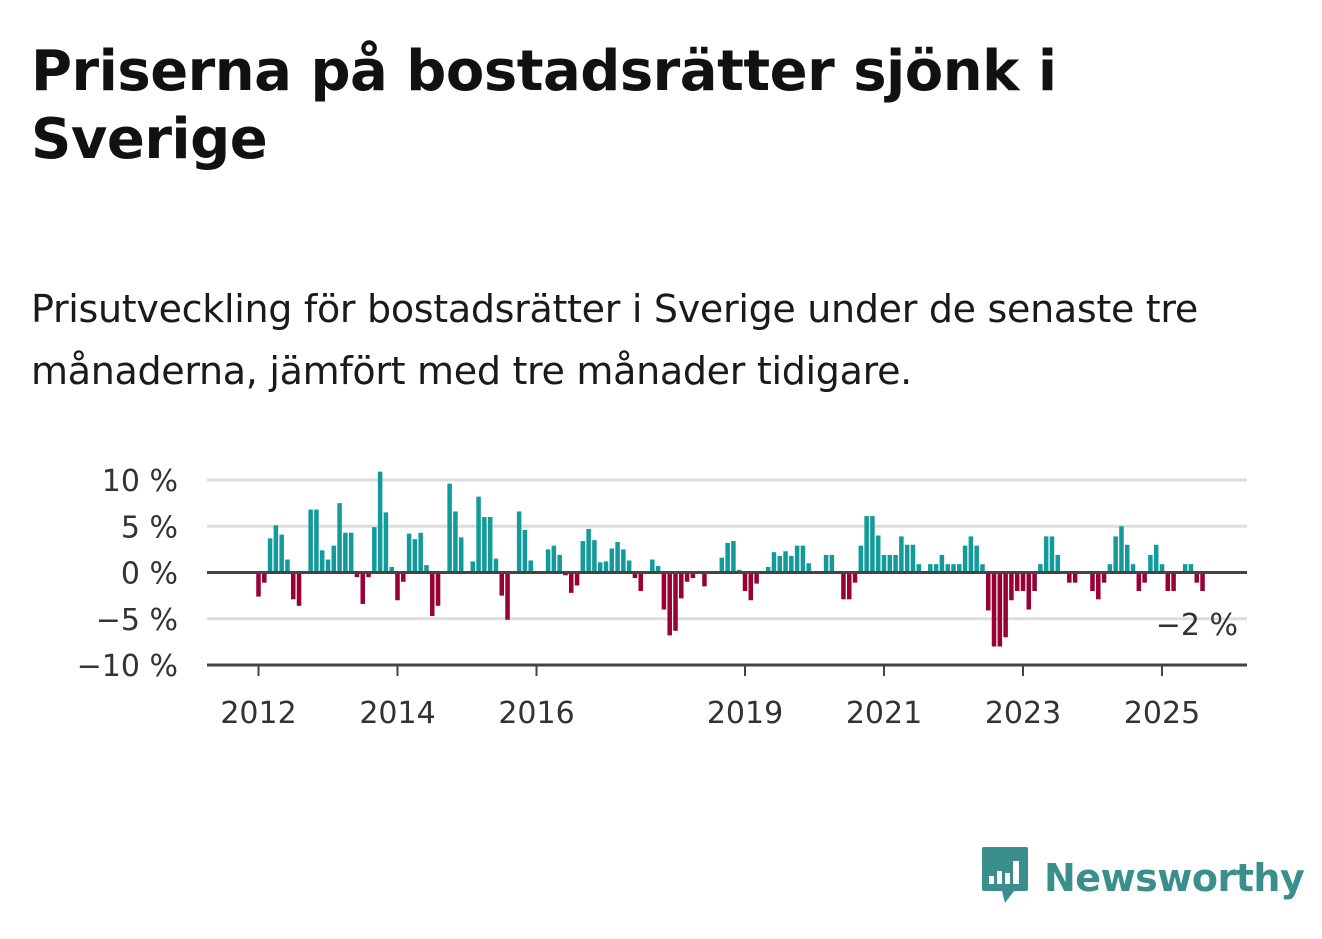 This screenshot has height=939, width=1322. I want to click on y-tick-label: −5 %, so click(137, 620).